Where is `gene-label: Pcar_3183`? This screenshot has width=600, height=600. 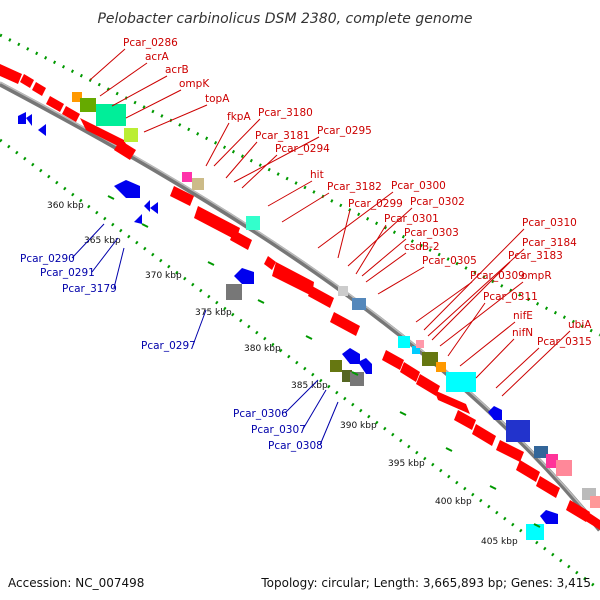 gene-label: Pcar_3183 is located at coordinates (535, 256).